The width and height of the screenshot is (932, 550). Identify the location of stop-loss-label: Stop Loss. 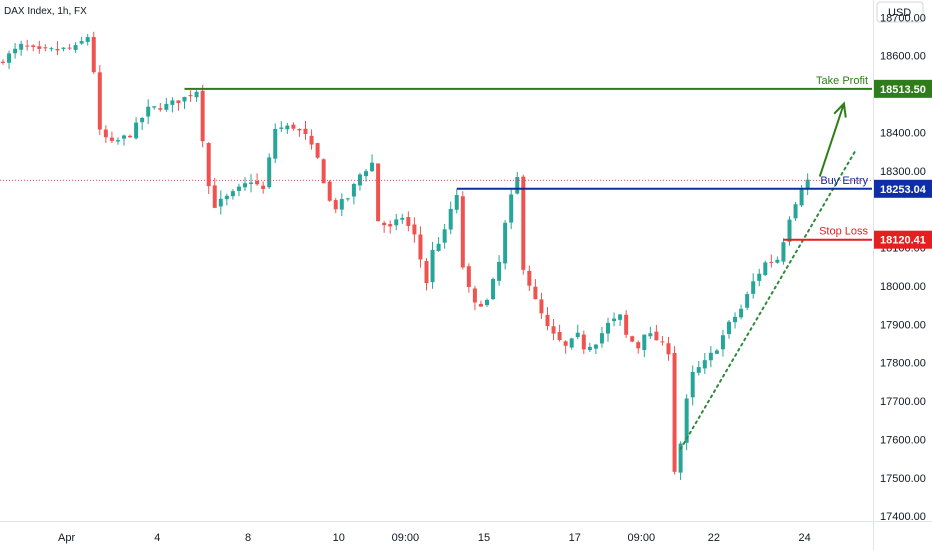
(843, 232).